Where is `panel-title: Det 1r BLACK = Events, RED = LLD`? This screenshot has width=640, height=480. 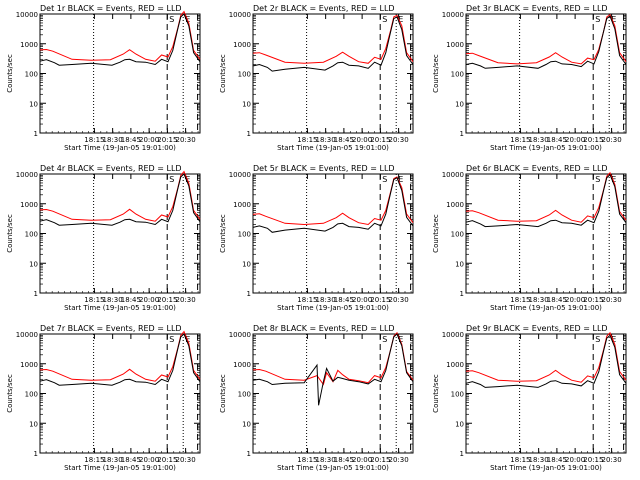
panel-title: Det 1r BLACK = Events, RED = LLD is located at coordinates (111, 8).